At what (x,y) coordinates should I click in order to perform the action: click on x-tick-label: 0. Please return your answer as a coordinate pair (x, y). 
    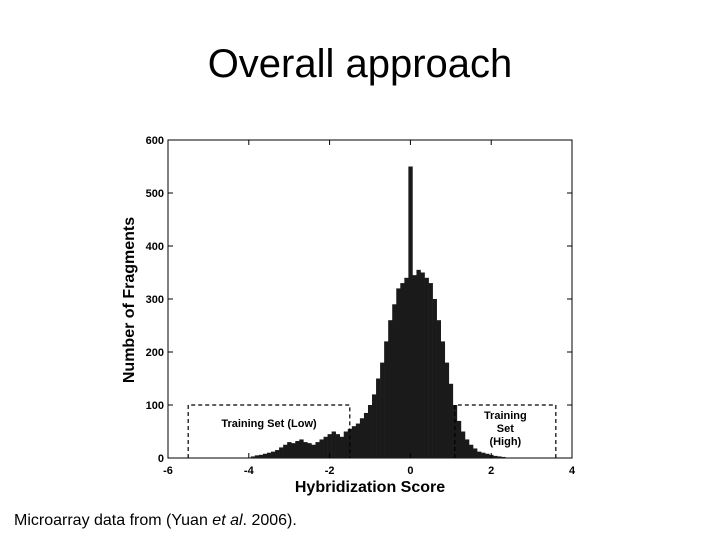
    Looking at the image, I should click on (410, 471).